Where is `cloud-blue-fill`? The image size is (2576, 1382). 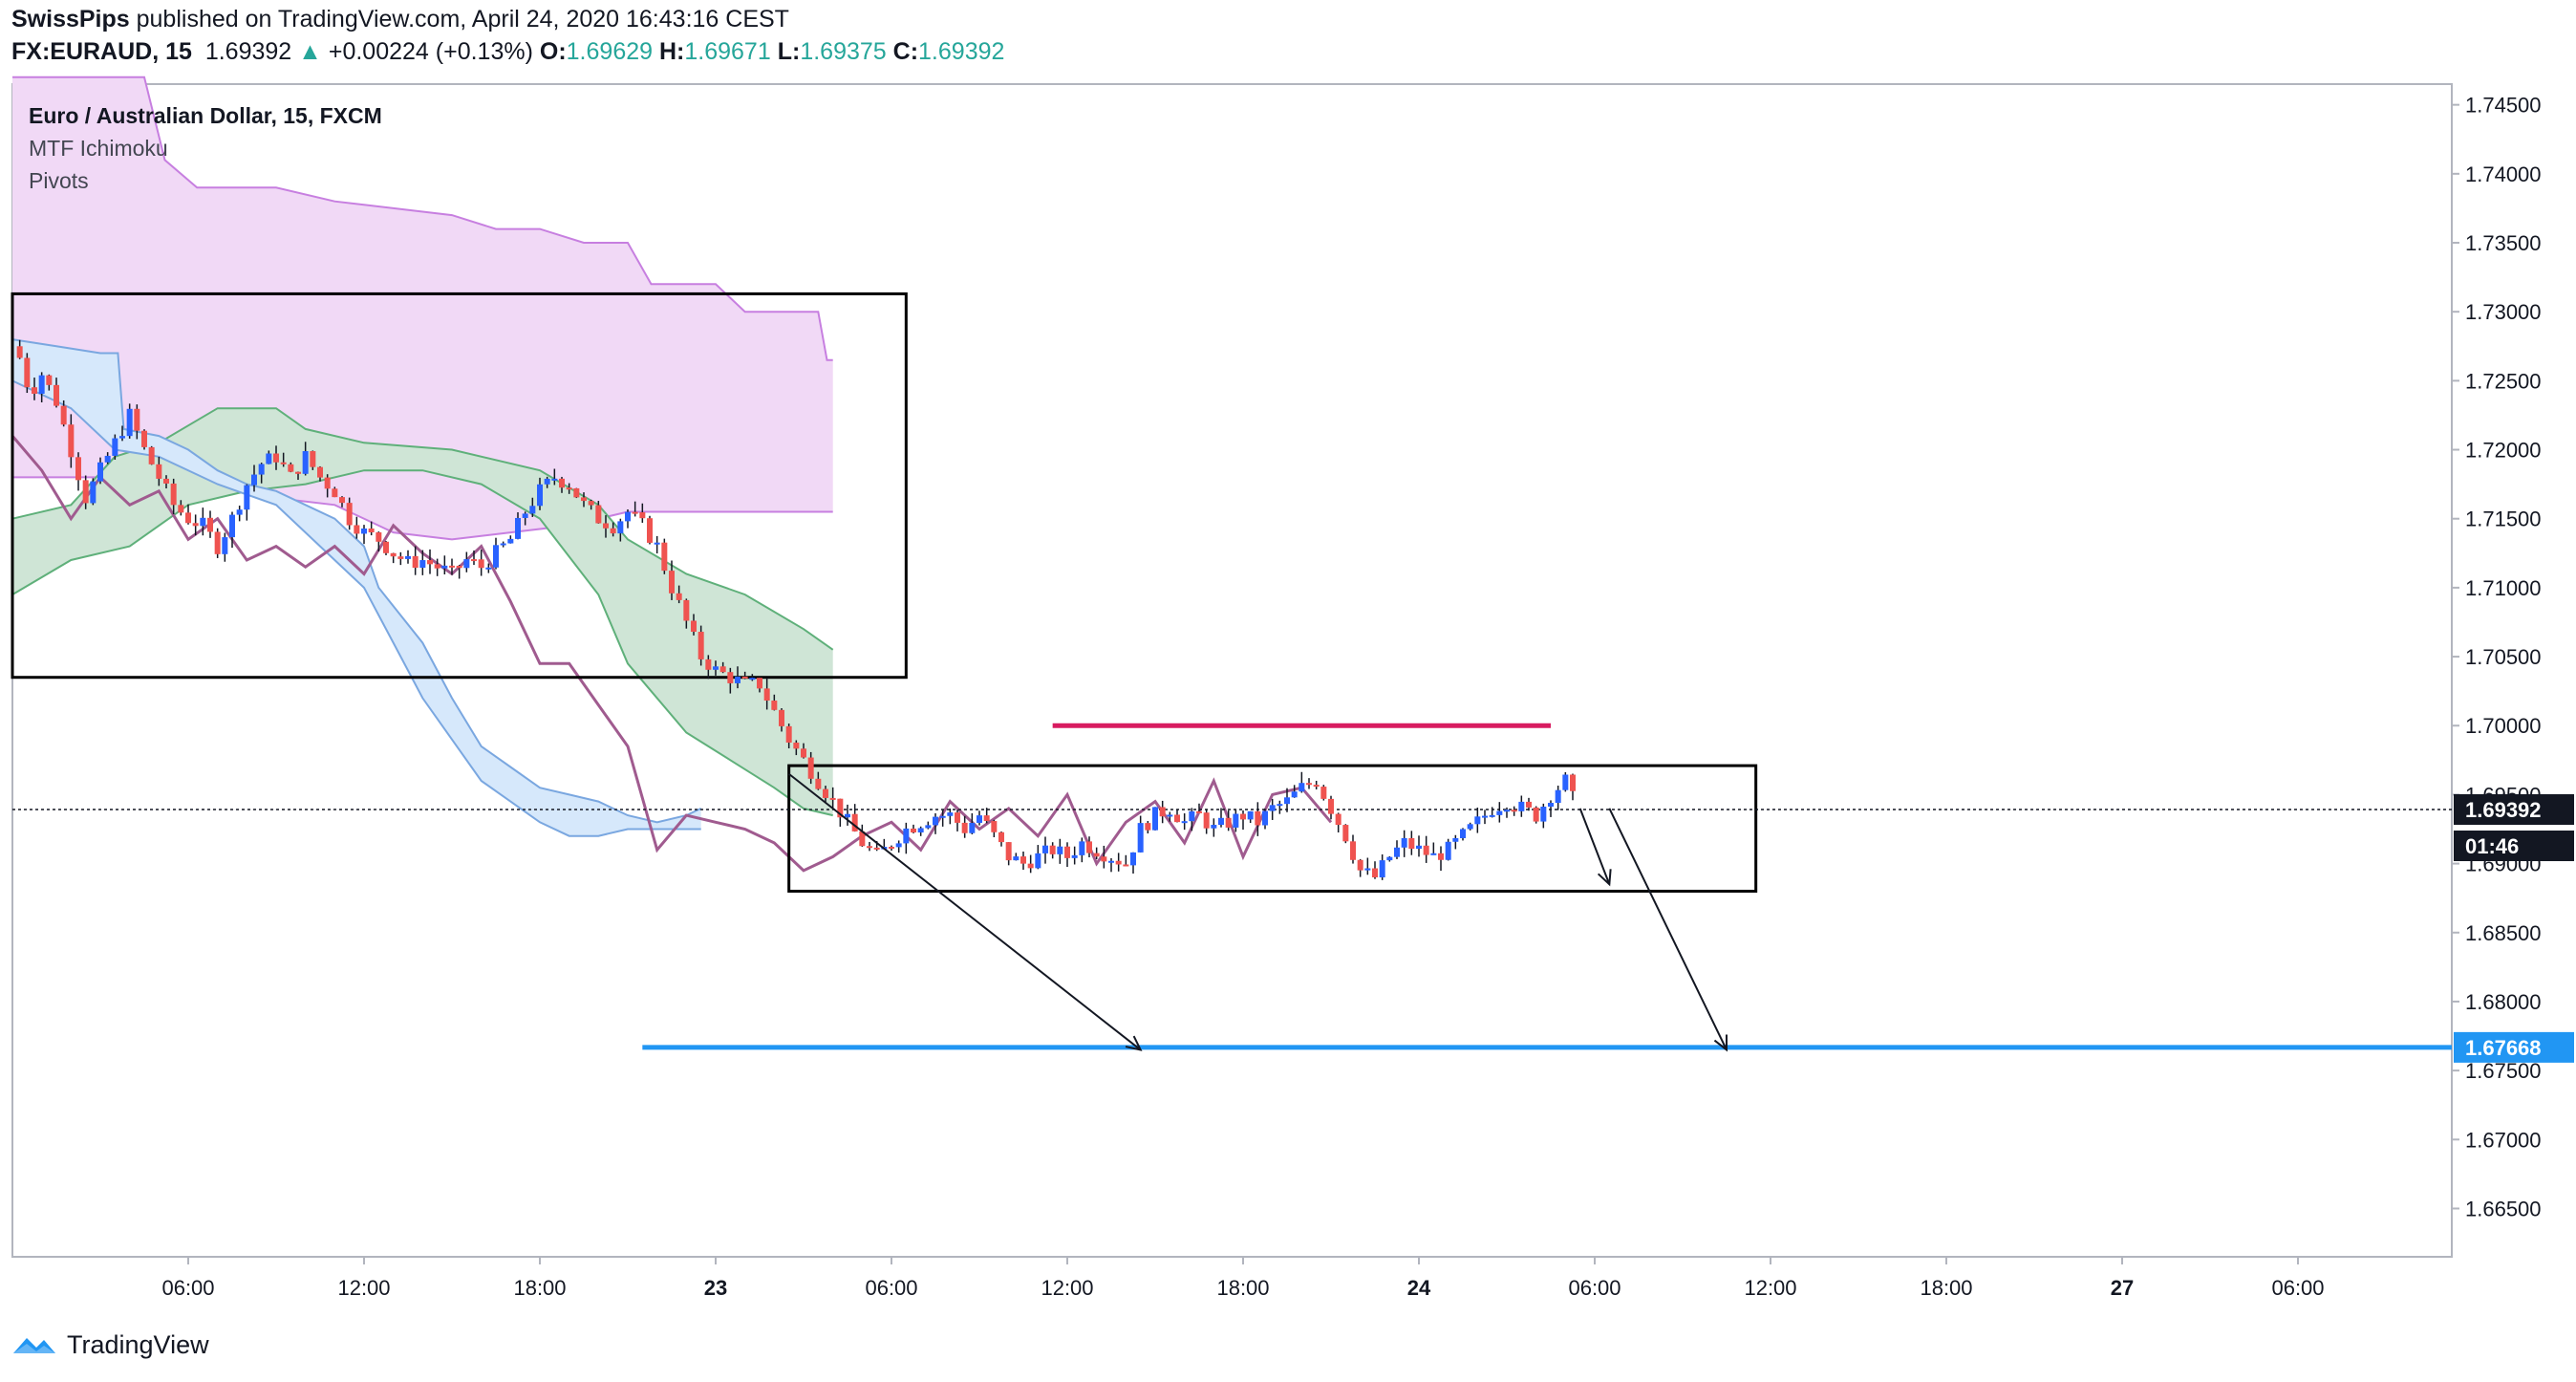
cloud-blue-fill is located at coordinates (356, 588).